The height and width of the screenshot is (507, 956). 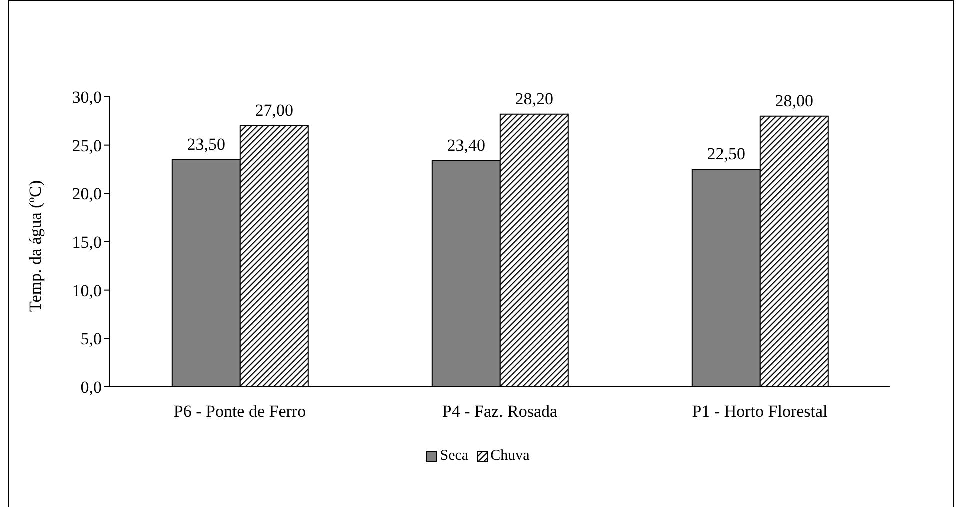 I want to click on y-tick-label: 10,0, so click(x=87, y=290).